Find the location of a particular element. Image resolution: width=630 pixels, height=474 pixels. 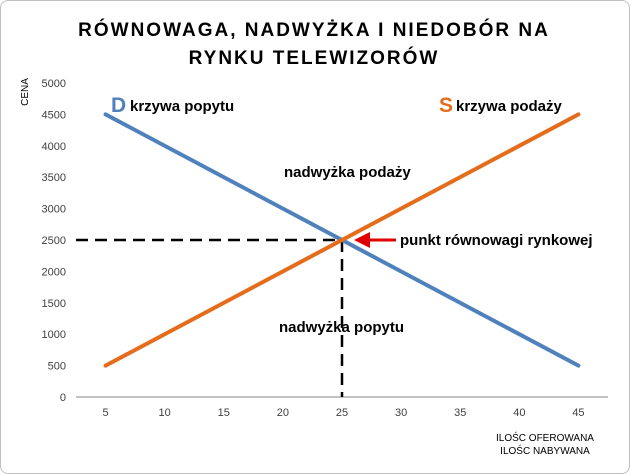

y-tick-label: 3500 is located at coordinates (54, 178).